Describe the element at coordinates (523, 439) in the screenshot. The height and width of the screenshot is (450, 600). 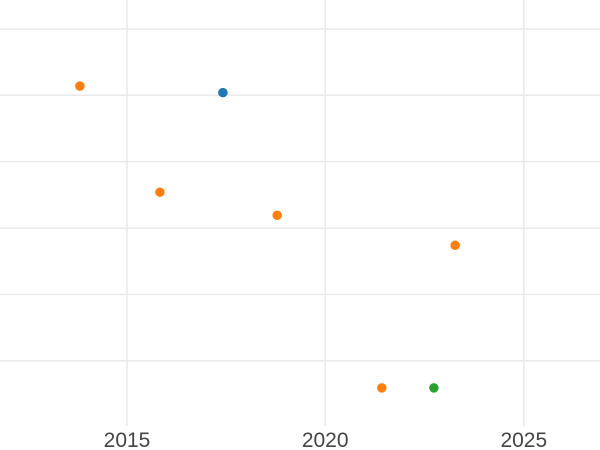
I see `svg-text: 2025` at that location.